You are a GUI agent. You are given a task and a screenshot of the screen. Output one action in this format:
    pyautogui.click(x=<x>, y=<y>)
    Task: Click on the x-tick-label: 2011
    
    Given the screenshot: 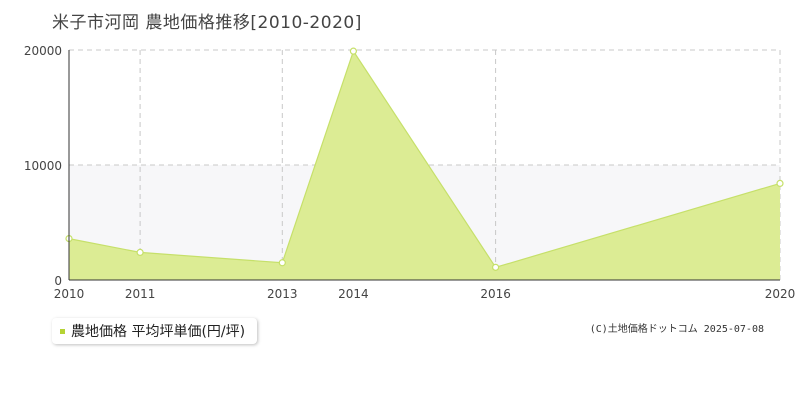 What is the action you would take?
    pyautogui.click(x=140, y=293)
    